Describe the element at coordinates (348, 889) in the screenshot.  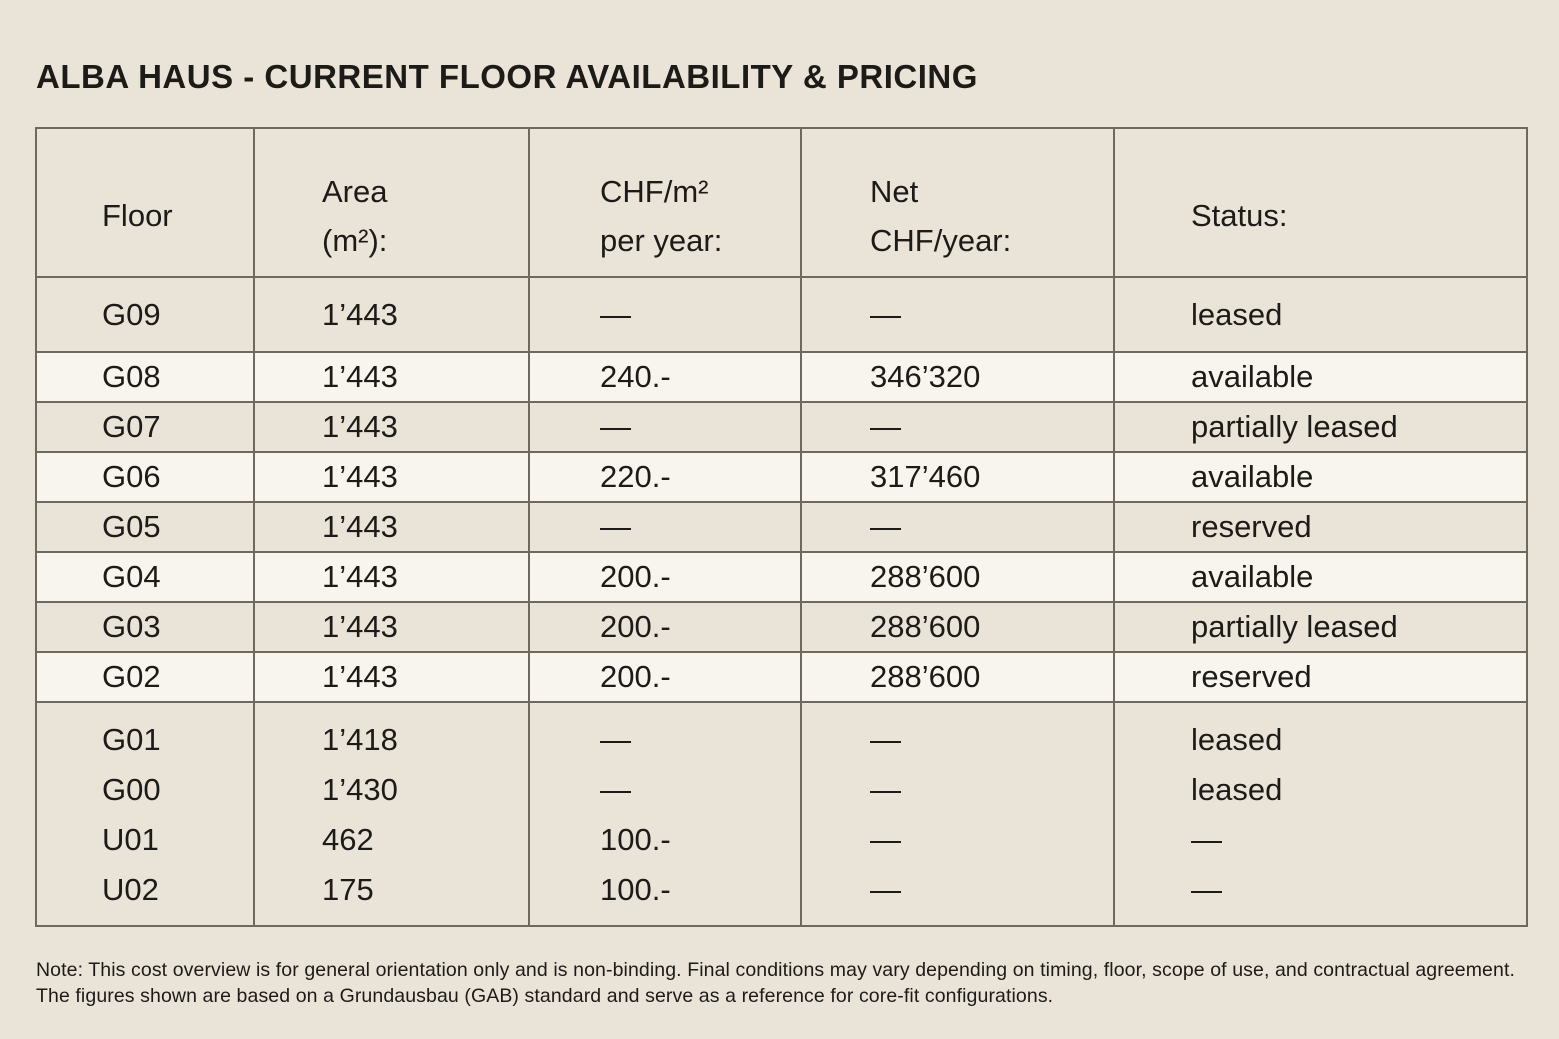
I see `cell-area: 175` at that location.